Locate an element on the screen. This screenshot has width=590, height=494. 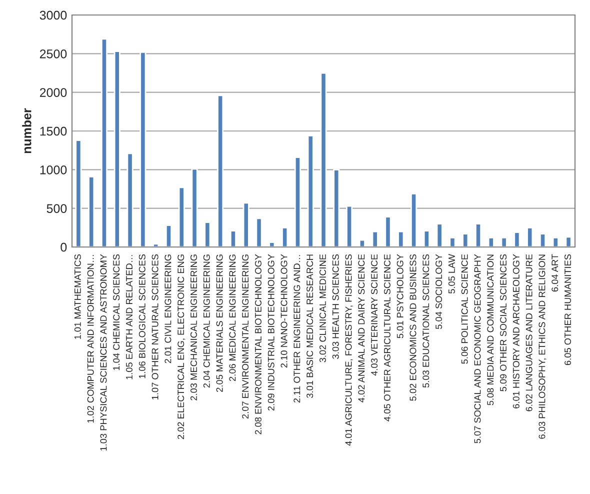
x-tick-label: 3.03 HEALTH SCIENCES is located at coordinates (335, 306).